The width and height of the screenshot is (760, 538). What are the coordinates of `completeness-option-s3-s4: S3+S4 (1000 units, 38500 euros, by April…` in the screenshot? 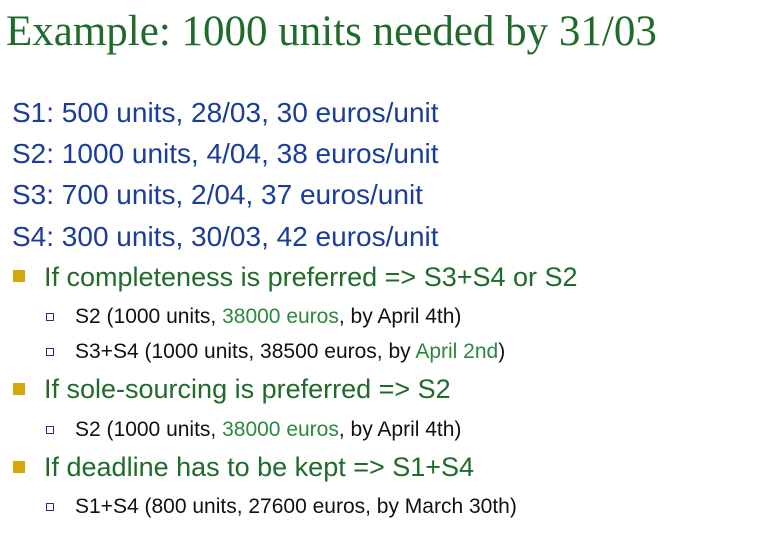 It's located at (290, 352).